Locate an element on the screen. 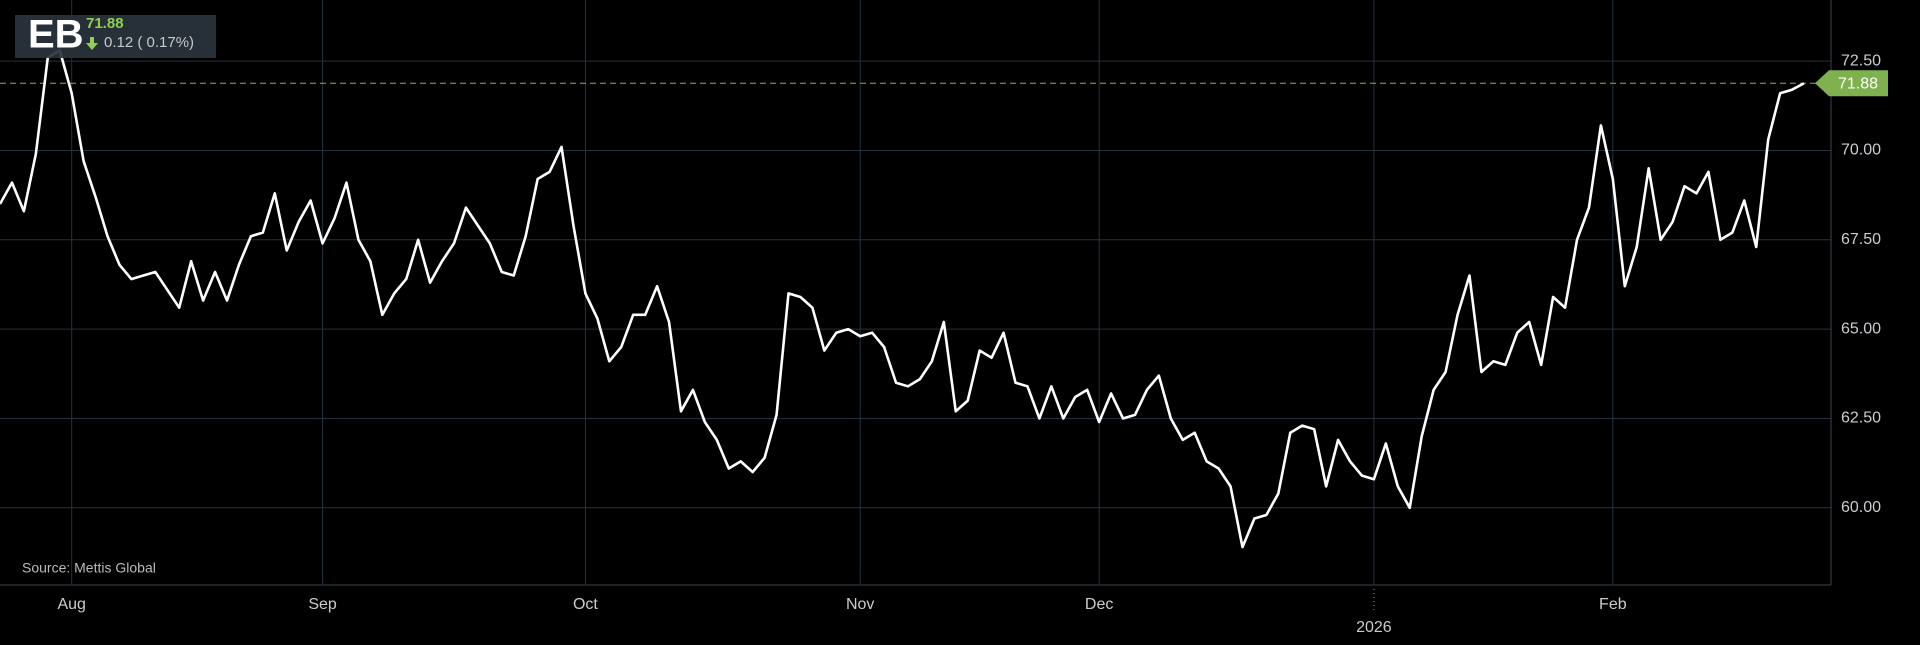  y-tick-label: 72.50 is located at coordinates (1861, 60).